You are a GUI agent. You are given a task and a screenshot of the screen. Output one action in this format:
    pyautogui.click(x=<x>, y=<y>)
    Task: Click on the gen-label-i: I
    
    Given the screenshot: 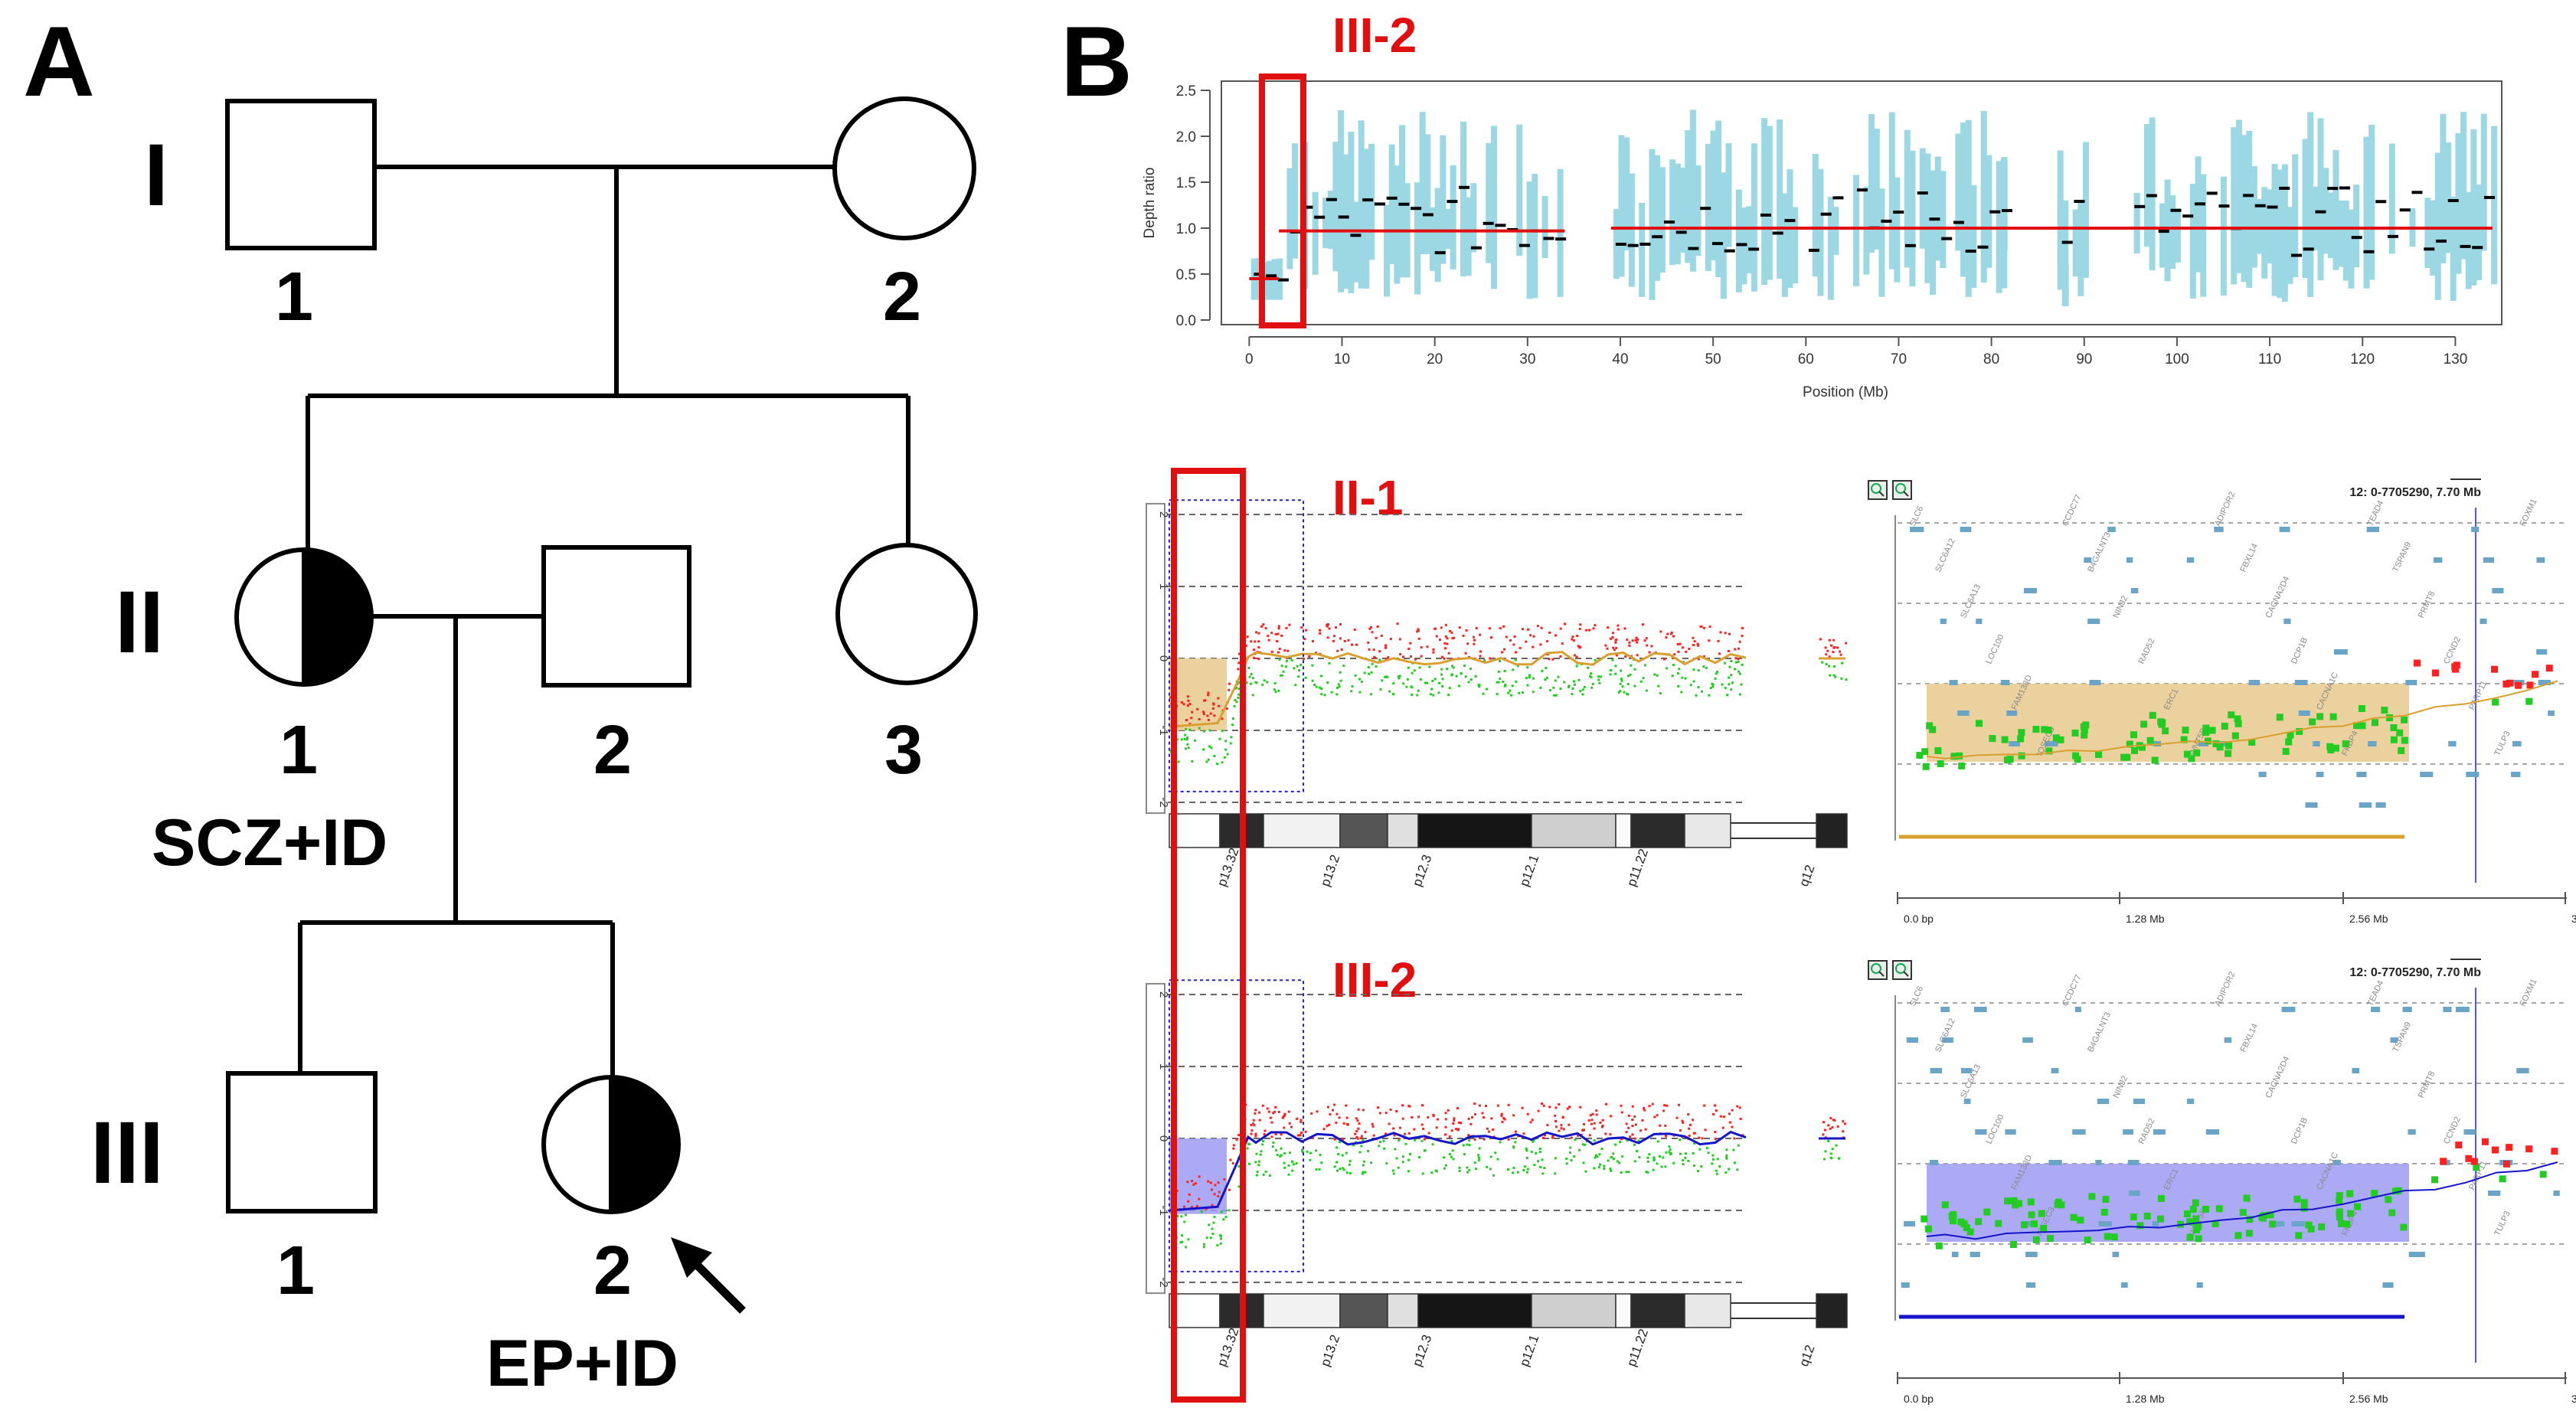 What is the action you would take?
    pyautogui.click(x=156, y=175)
    